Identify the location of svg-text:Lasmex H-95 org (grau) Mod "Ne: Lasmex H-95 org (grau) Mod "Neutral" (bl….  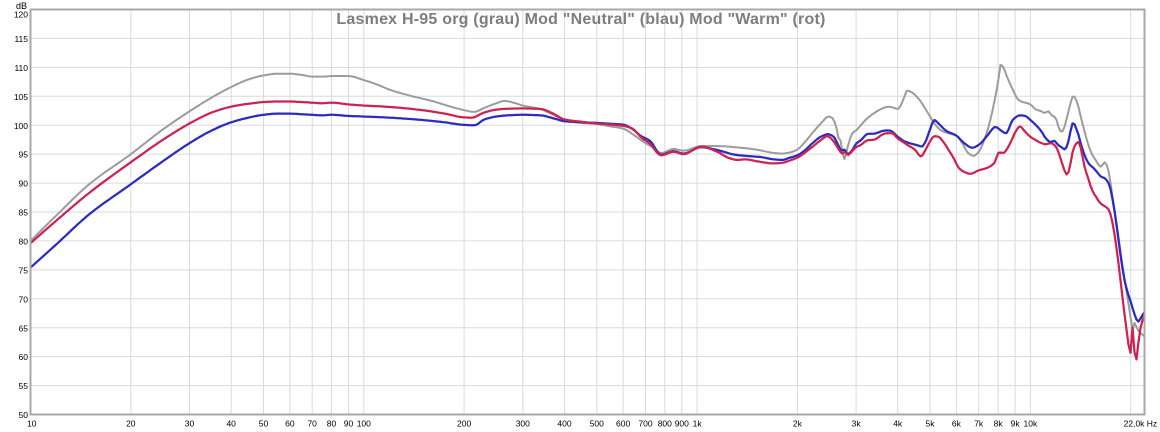
(580, 19).